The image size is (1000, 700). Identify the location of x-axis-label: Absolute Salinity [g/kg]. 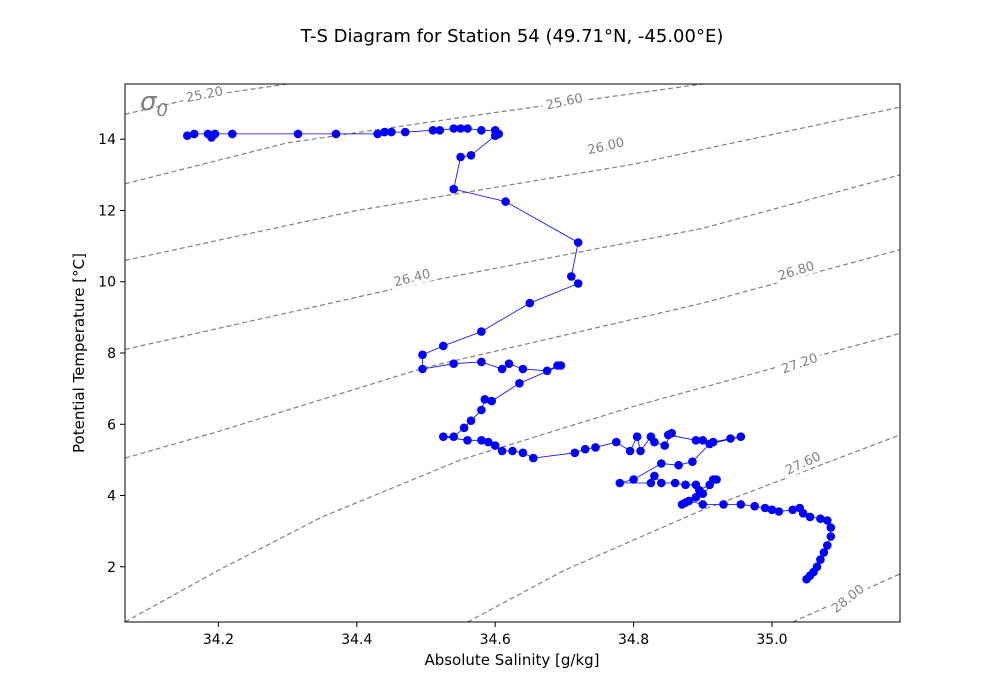
(511, 660).